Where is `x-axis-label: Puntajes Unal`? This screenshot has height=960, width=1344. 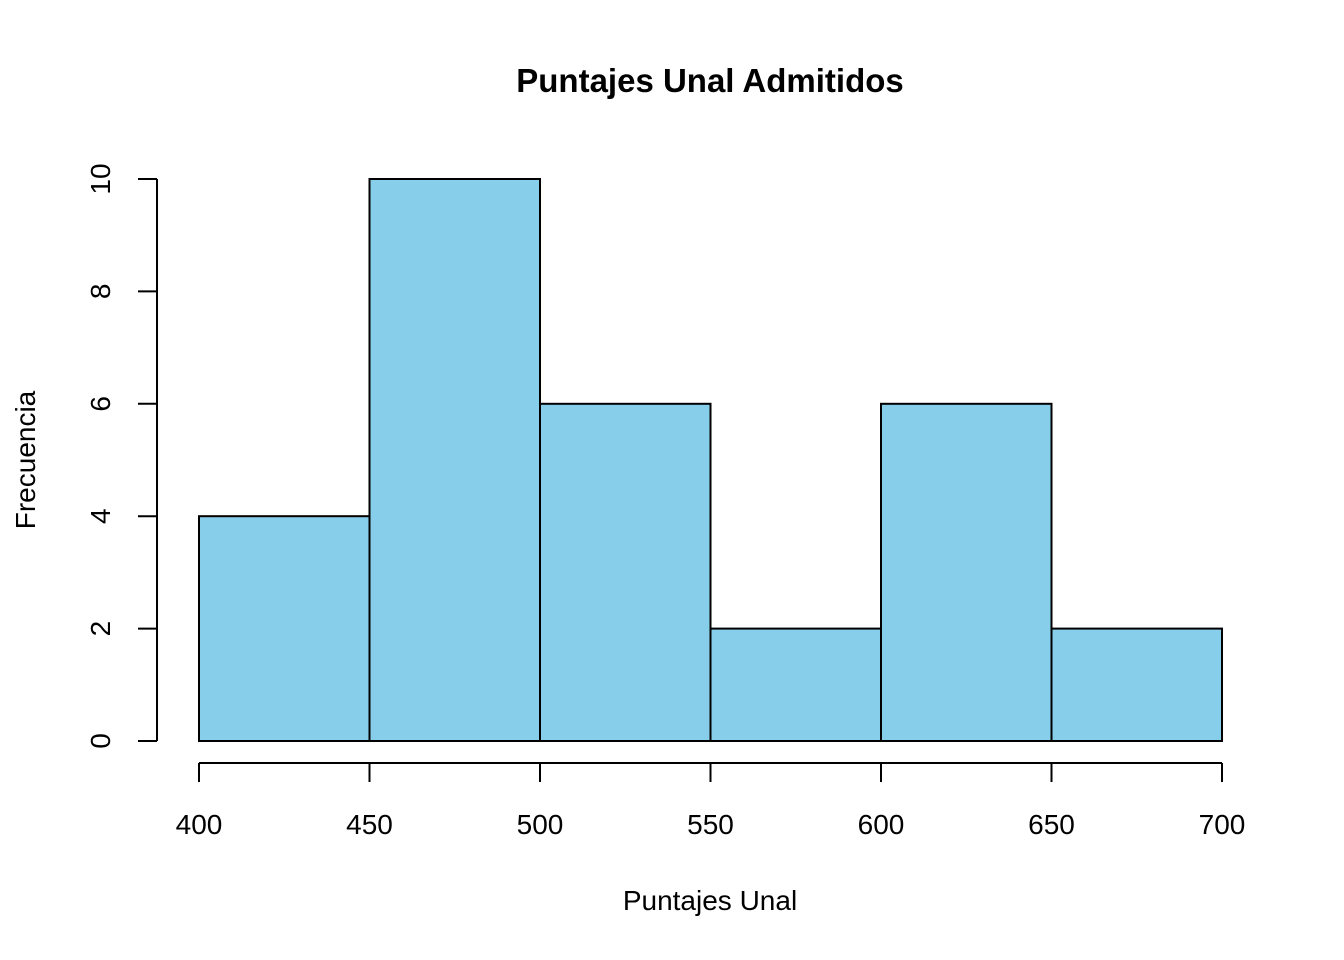
x-axis-label: Puntajes Unal is located at coordinates (710, 900).